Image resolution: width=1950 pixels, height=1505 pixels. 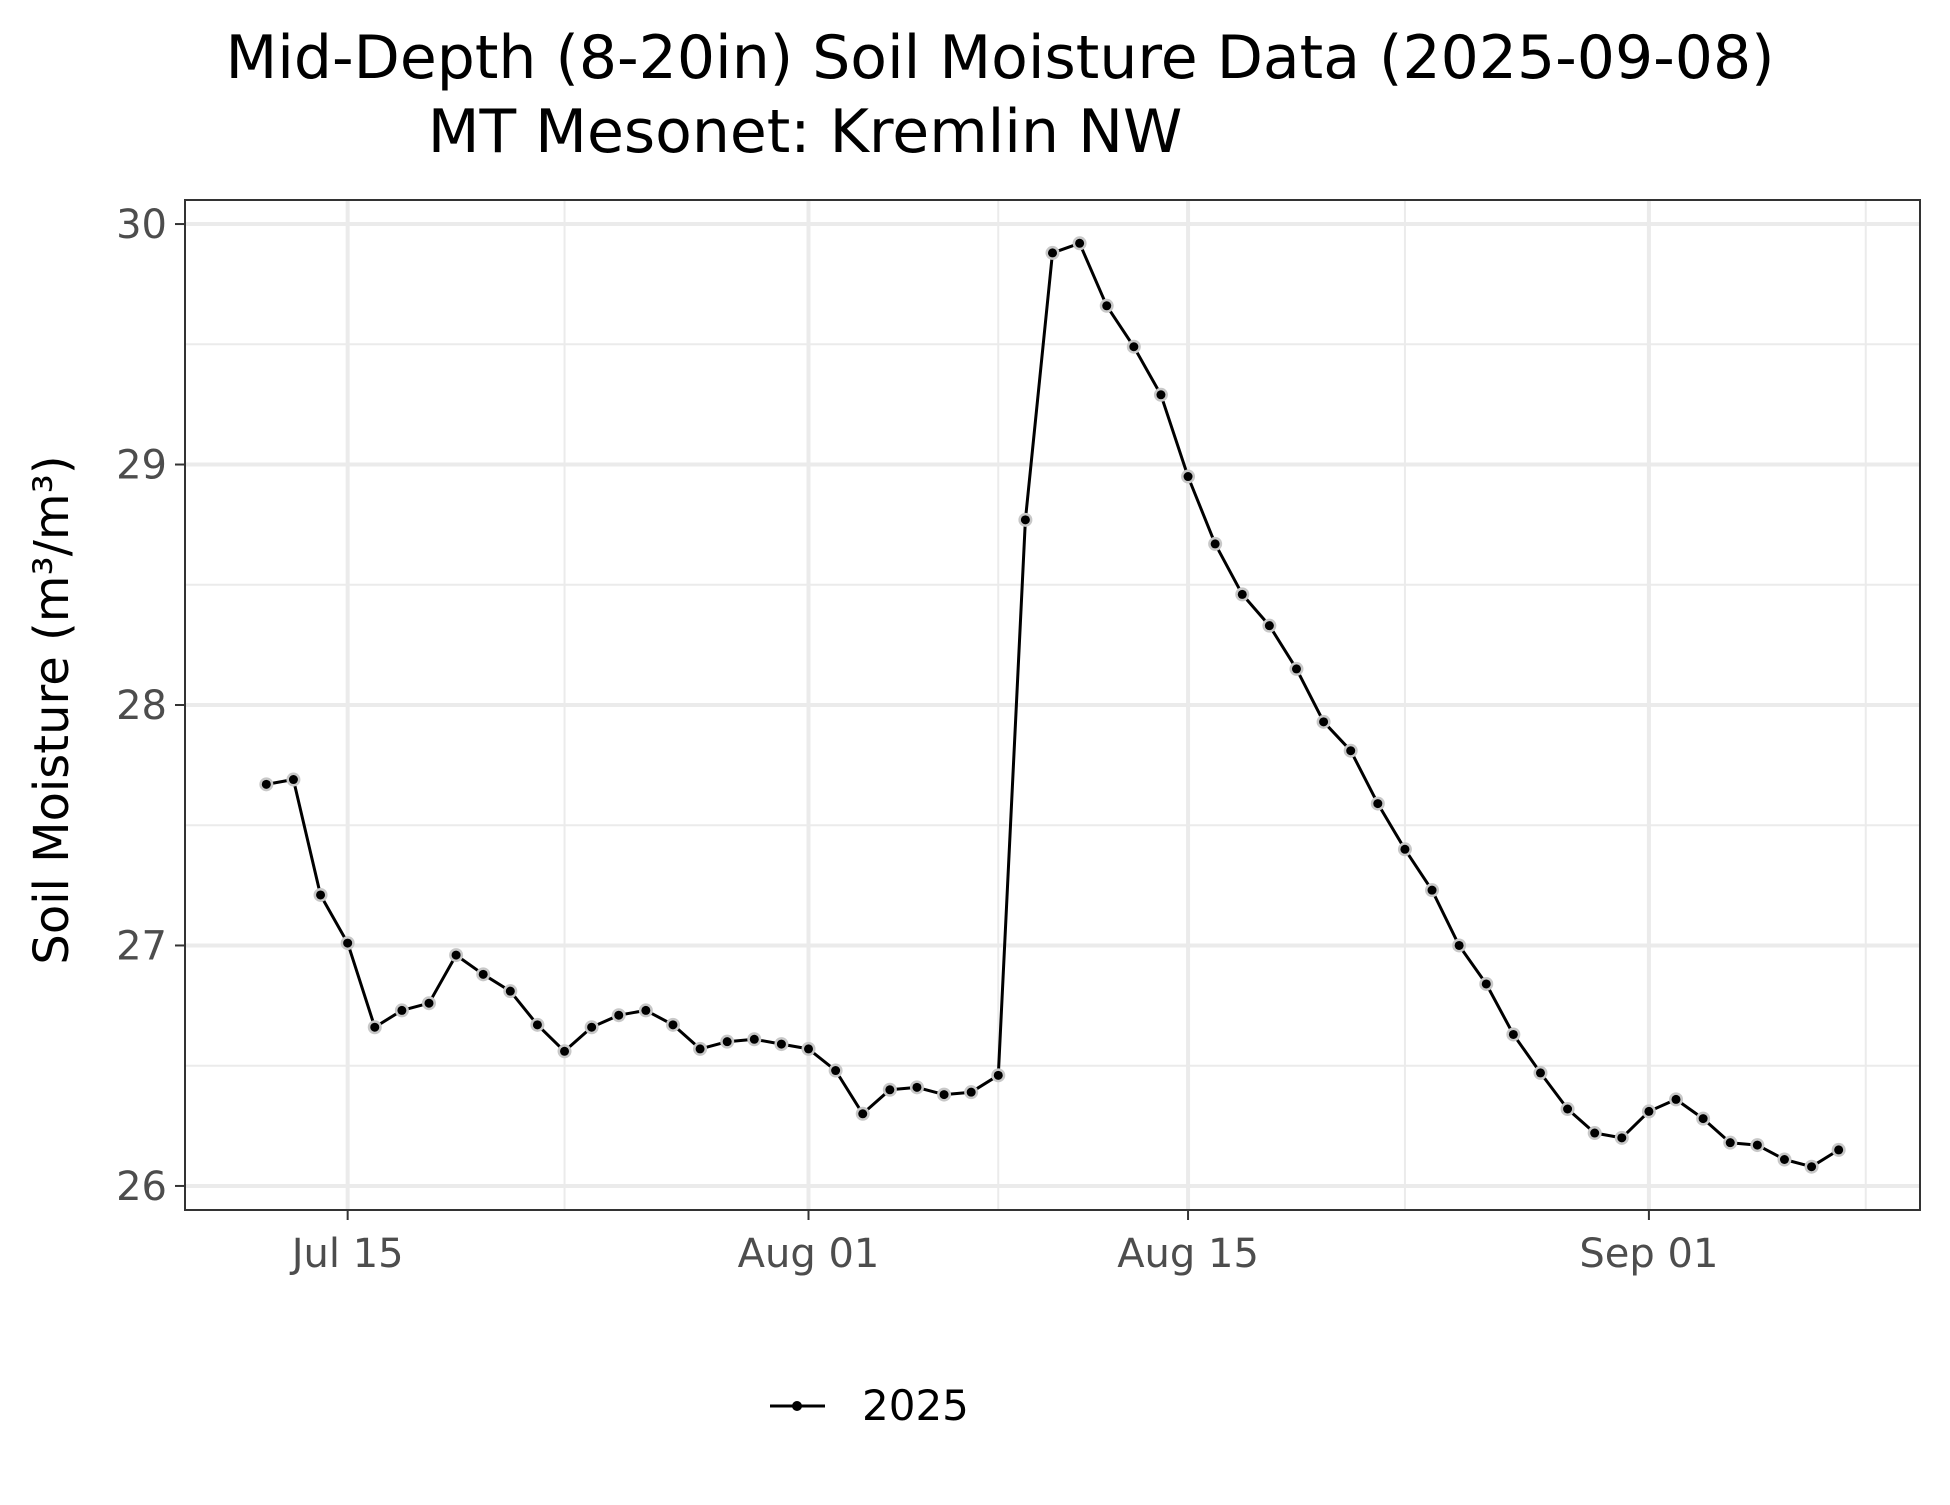 I want to click on y-axis-title: Soil Moisture (m³/m³), so click(x=52, y=709).